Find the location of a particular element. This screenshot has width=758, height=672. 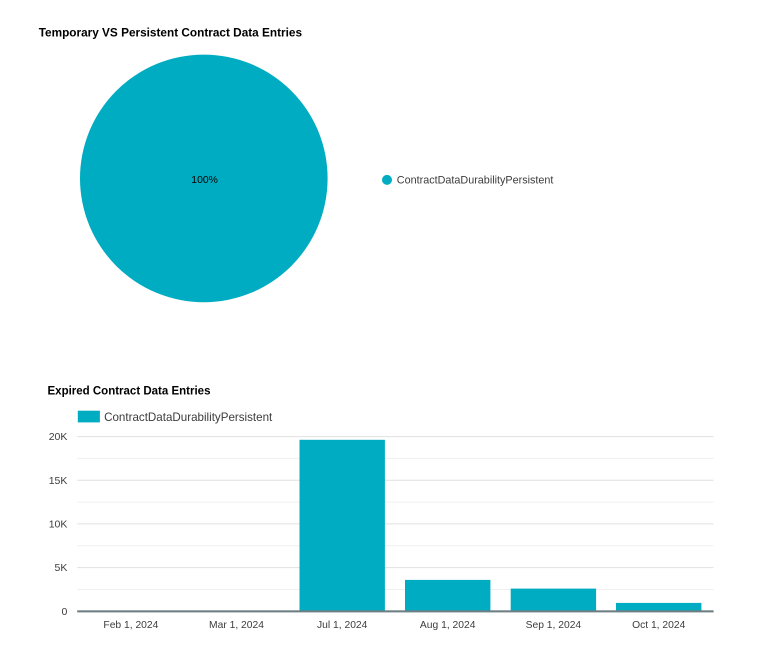

svg-text: Aug 1, 2024 is located at coordinates (448, 625).